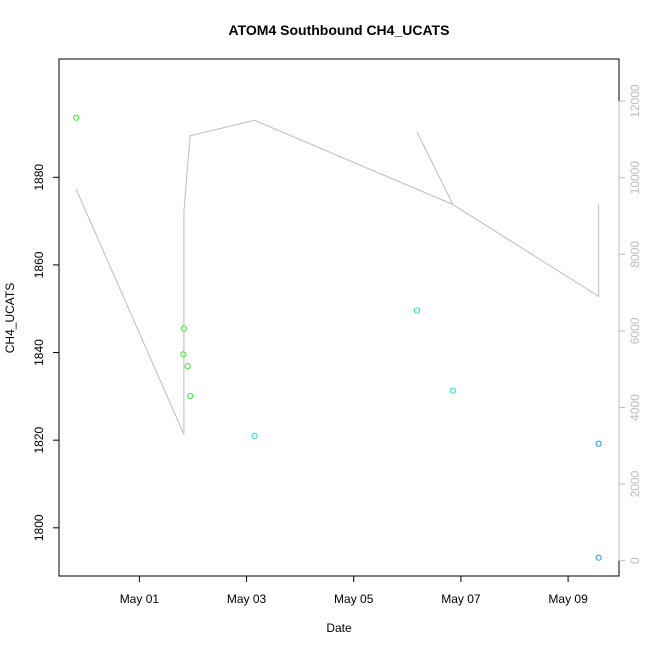 The height and width of the screenshot is (650, 650). What do you see at coordinates (635, 178) in the screenshot?
I see `y2-tick-label: 10000` at bounding box center [635, 178].